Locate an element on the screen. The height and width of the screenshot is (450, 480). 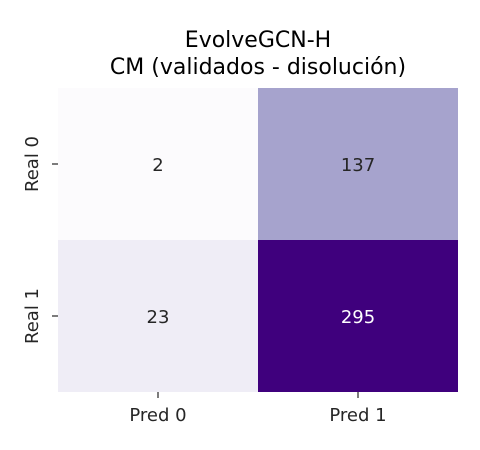
chart-title-line-2: CM (validados - disolución) is located at coordinates (258, 67).